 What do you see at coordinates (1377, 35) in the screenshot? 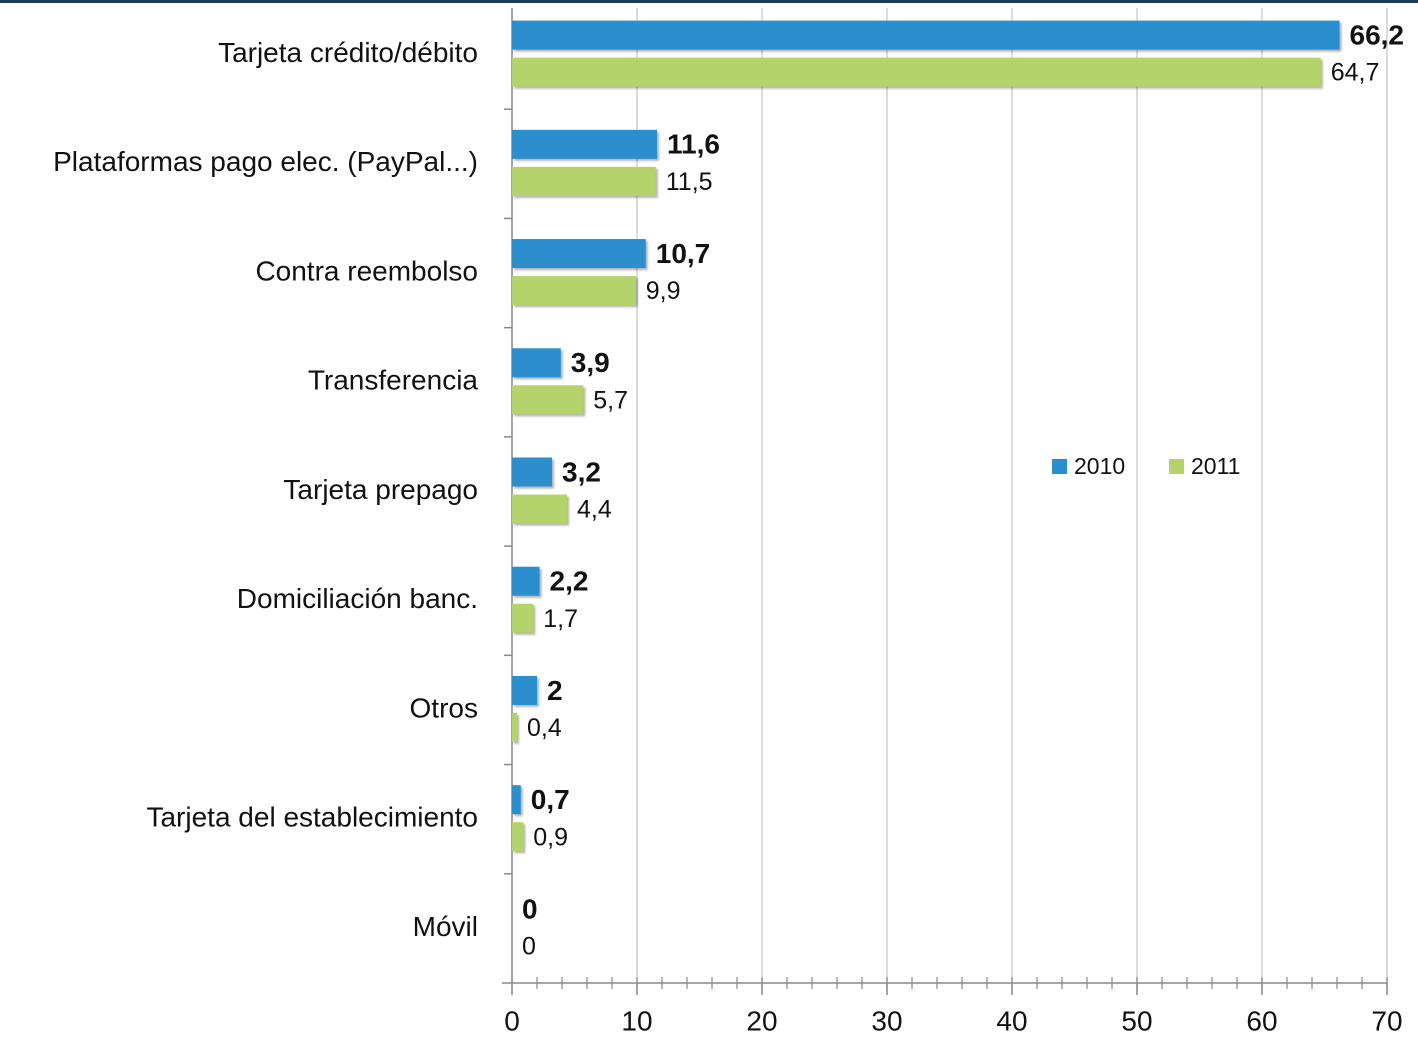
I see `value-label: 66,2` at bounding box center [1377, 35].